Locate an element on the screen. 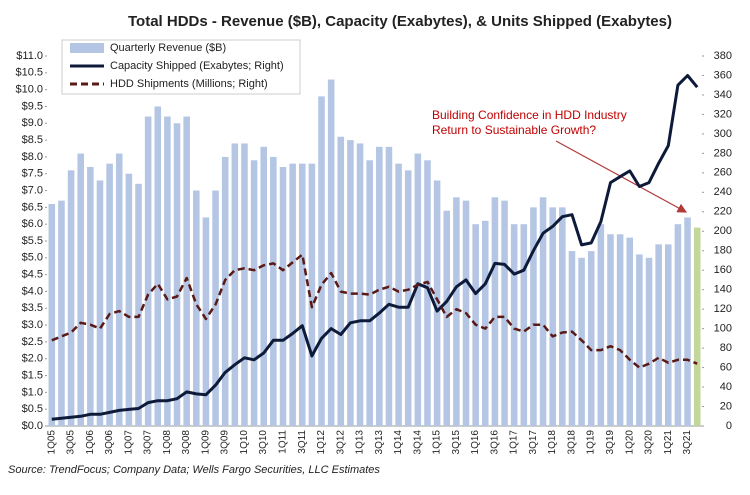 The height and width of the screenshot is (495, 750). y-tick-label: $7.0 is located at coordinates (32, 190).